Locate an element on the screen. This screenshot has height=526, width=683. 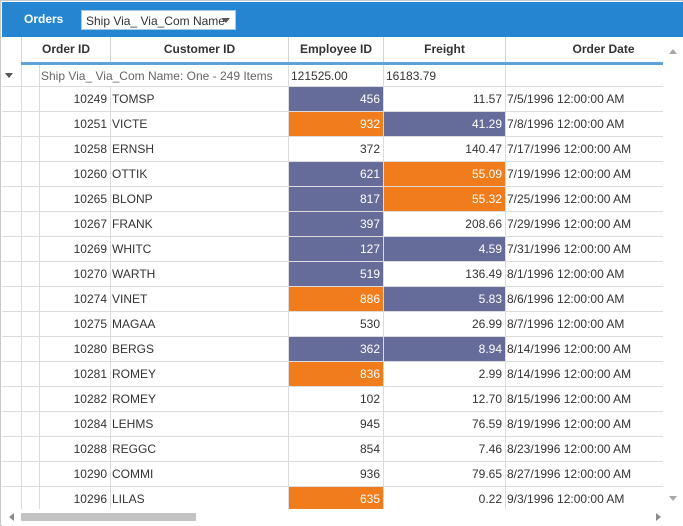
order-date-cell: 7/17/1996 12:00:00 AM is located at coordinates (584, 149).